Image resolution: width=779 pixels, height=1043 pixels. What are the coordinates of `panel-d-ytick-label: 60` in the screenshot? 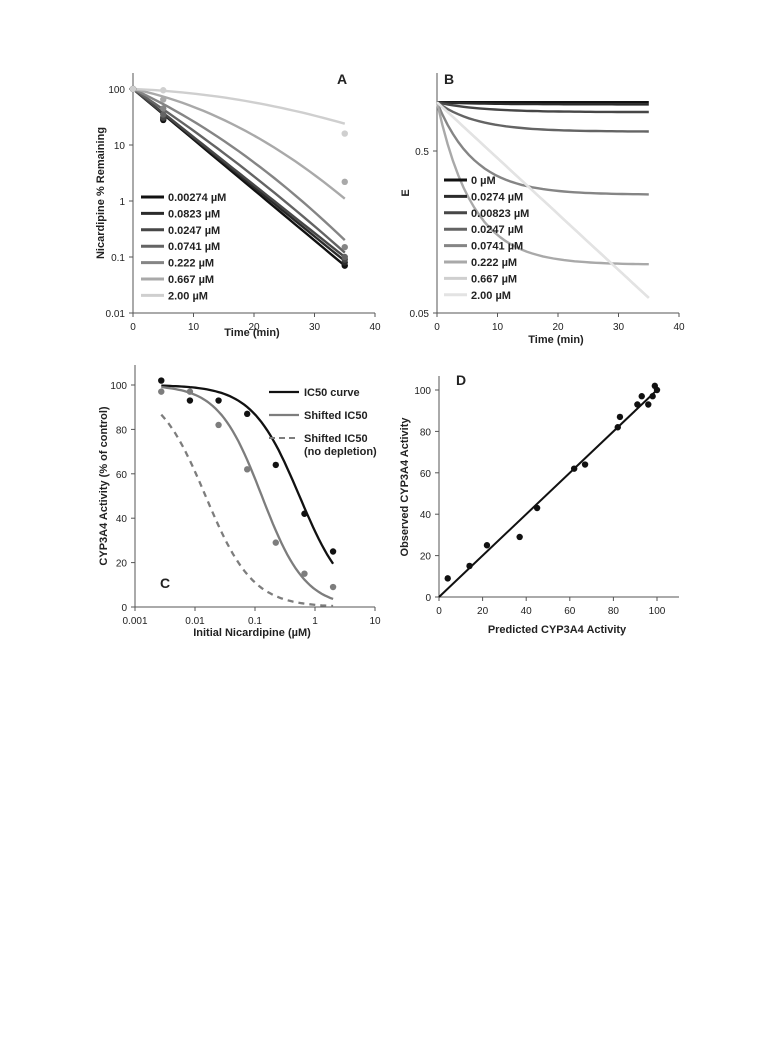 It's located at (426, 474).